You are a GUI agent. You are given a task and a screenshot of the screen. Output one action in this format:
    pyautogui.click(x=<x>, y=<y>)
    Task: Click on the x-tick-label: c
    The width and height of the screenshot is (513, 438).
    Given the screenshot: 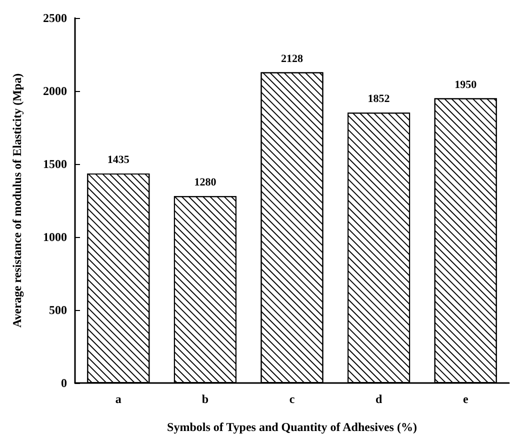 What is the action you would take?
    pyautogui.click(x=292, y=399)
    